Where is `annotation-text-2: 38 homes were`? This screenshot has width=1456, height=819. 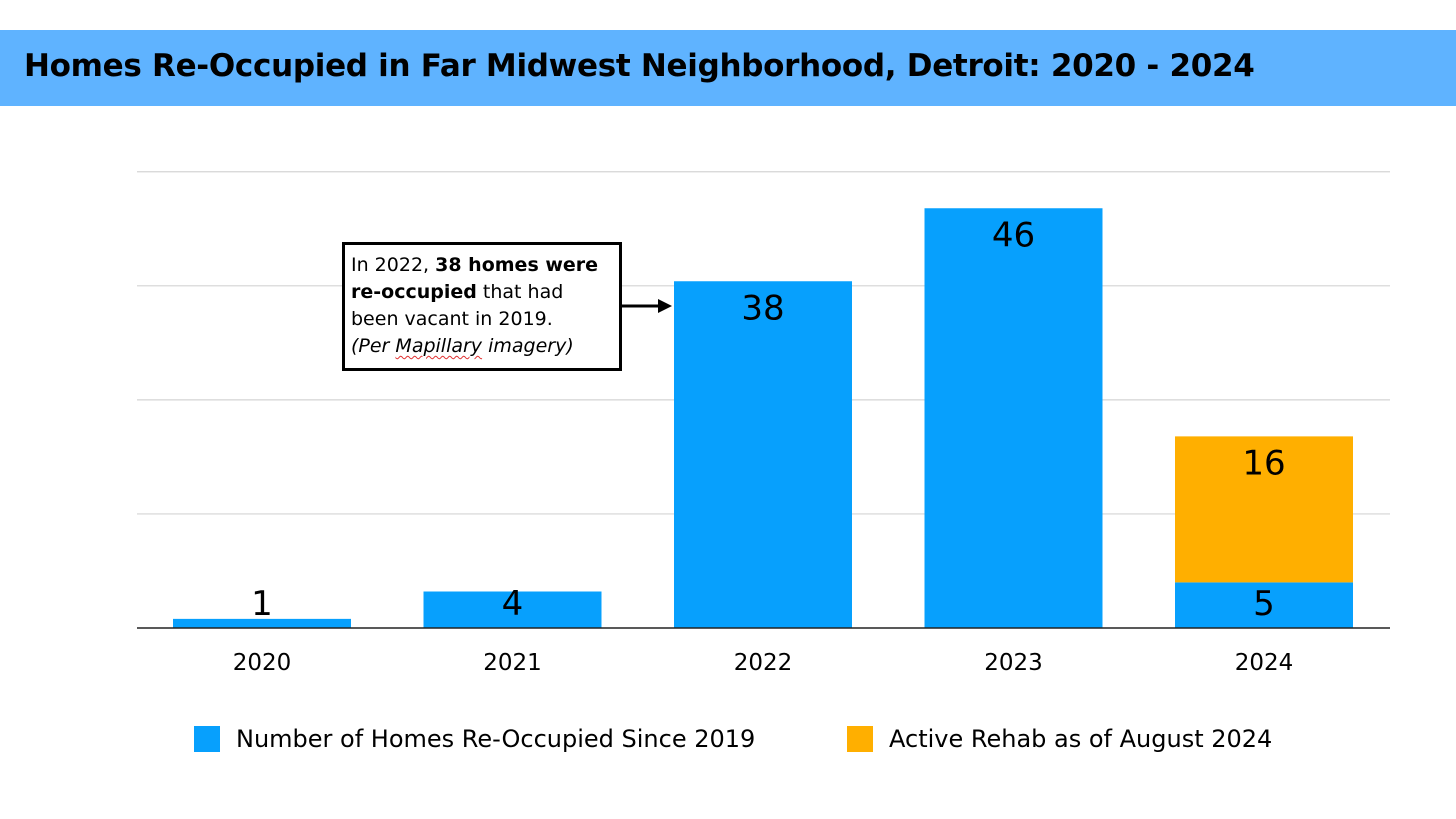 annotation-text-2: 38 homes were is located at coordinates (517, 265).